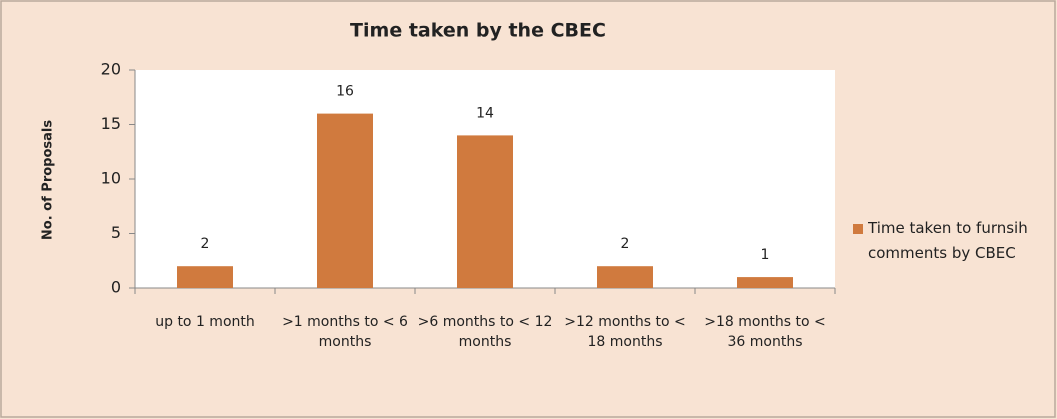 This screenshot has width=1057, height=419. Describe the element at coordinates (111, 178) in the screenshot. I see `y-tick-label: 10` at that location.